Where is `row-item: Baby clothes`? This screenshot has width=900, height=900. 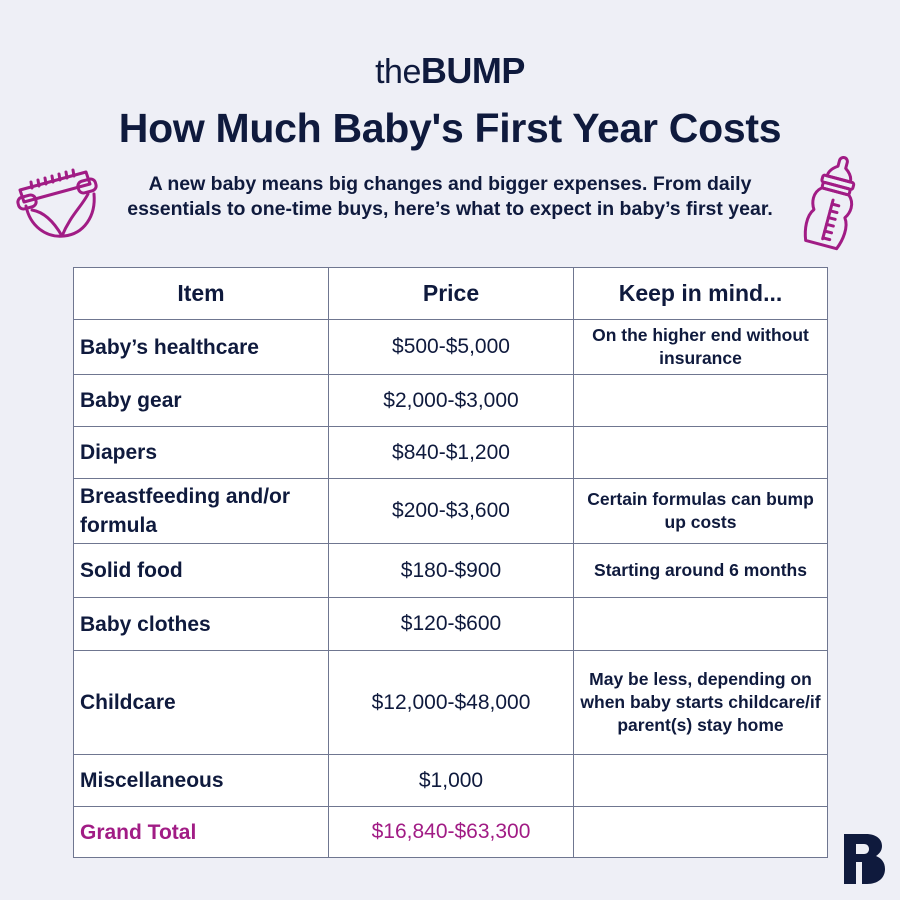
row-item: Baby clothes is located at coordinates (201, 624).